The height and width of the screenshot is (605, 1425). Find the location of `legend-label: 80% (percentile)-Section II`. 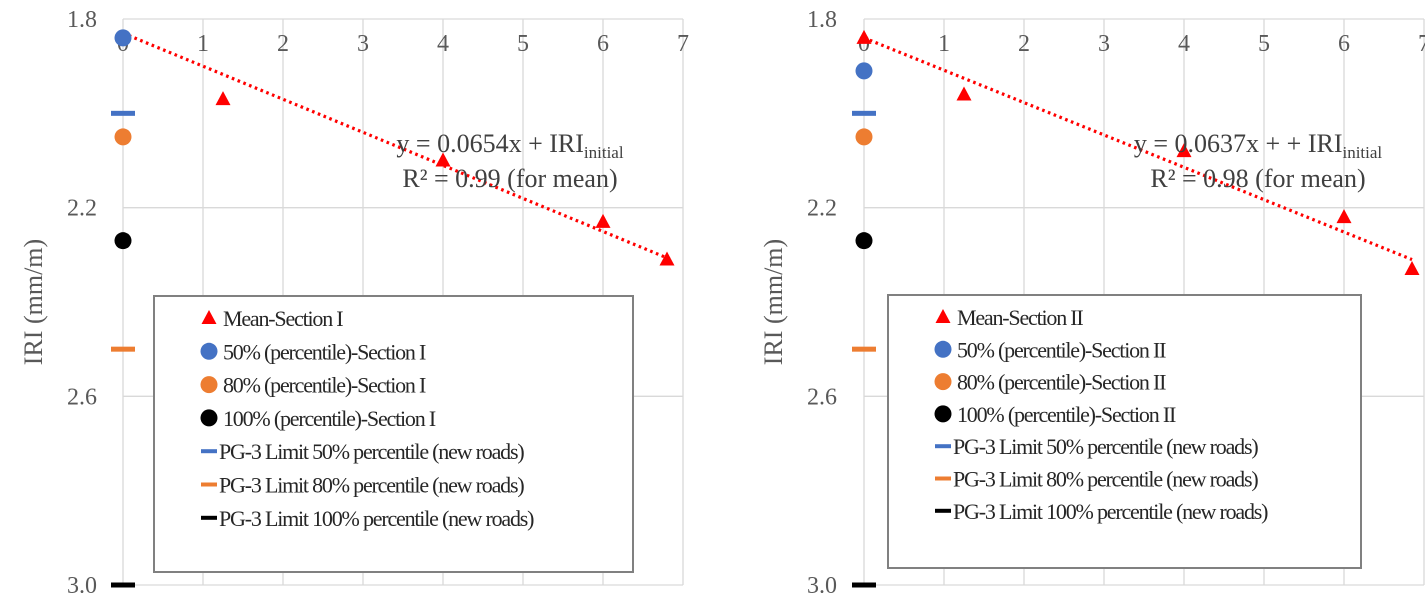

legend-label: 80% (percentile)-Section II is located at coordinates (1061, 382).